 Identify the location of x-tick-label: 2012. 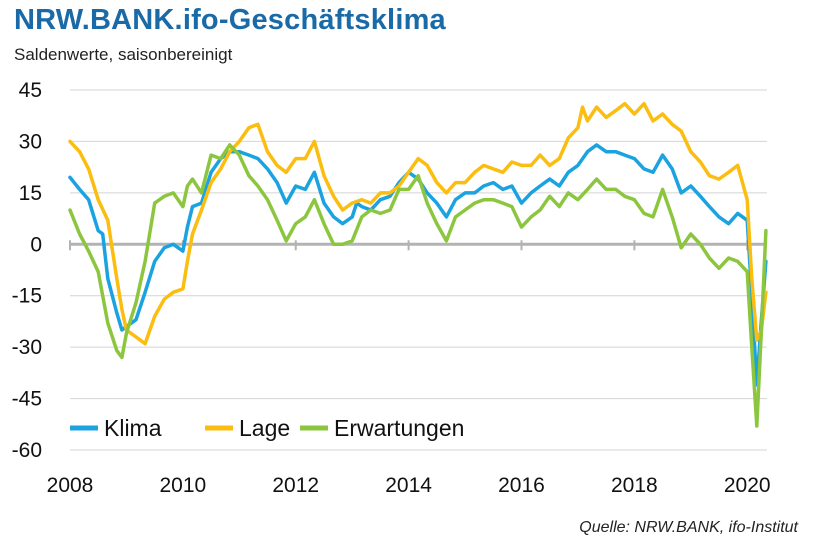
(295, 485).